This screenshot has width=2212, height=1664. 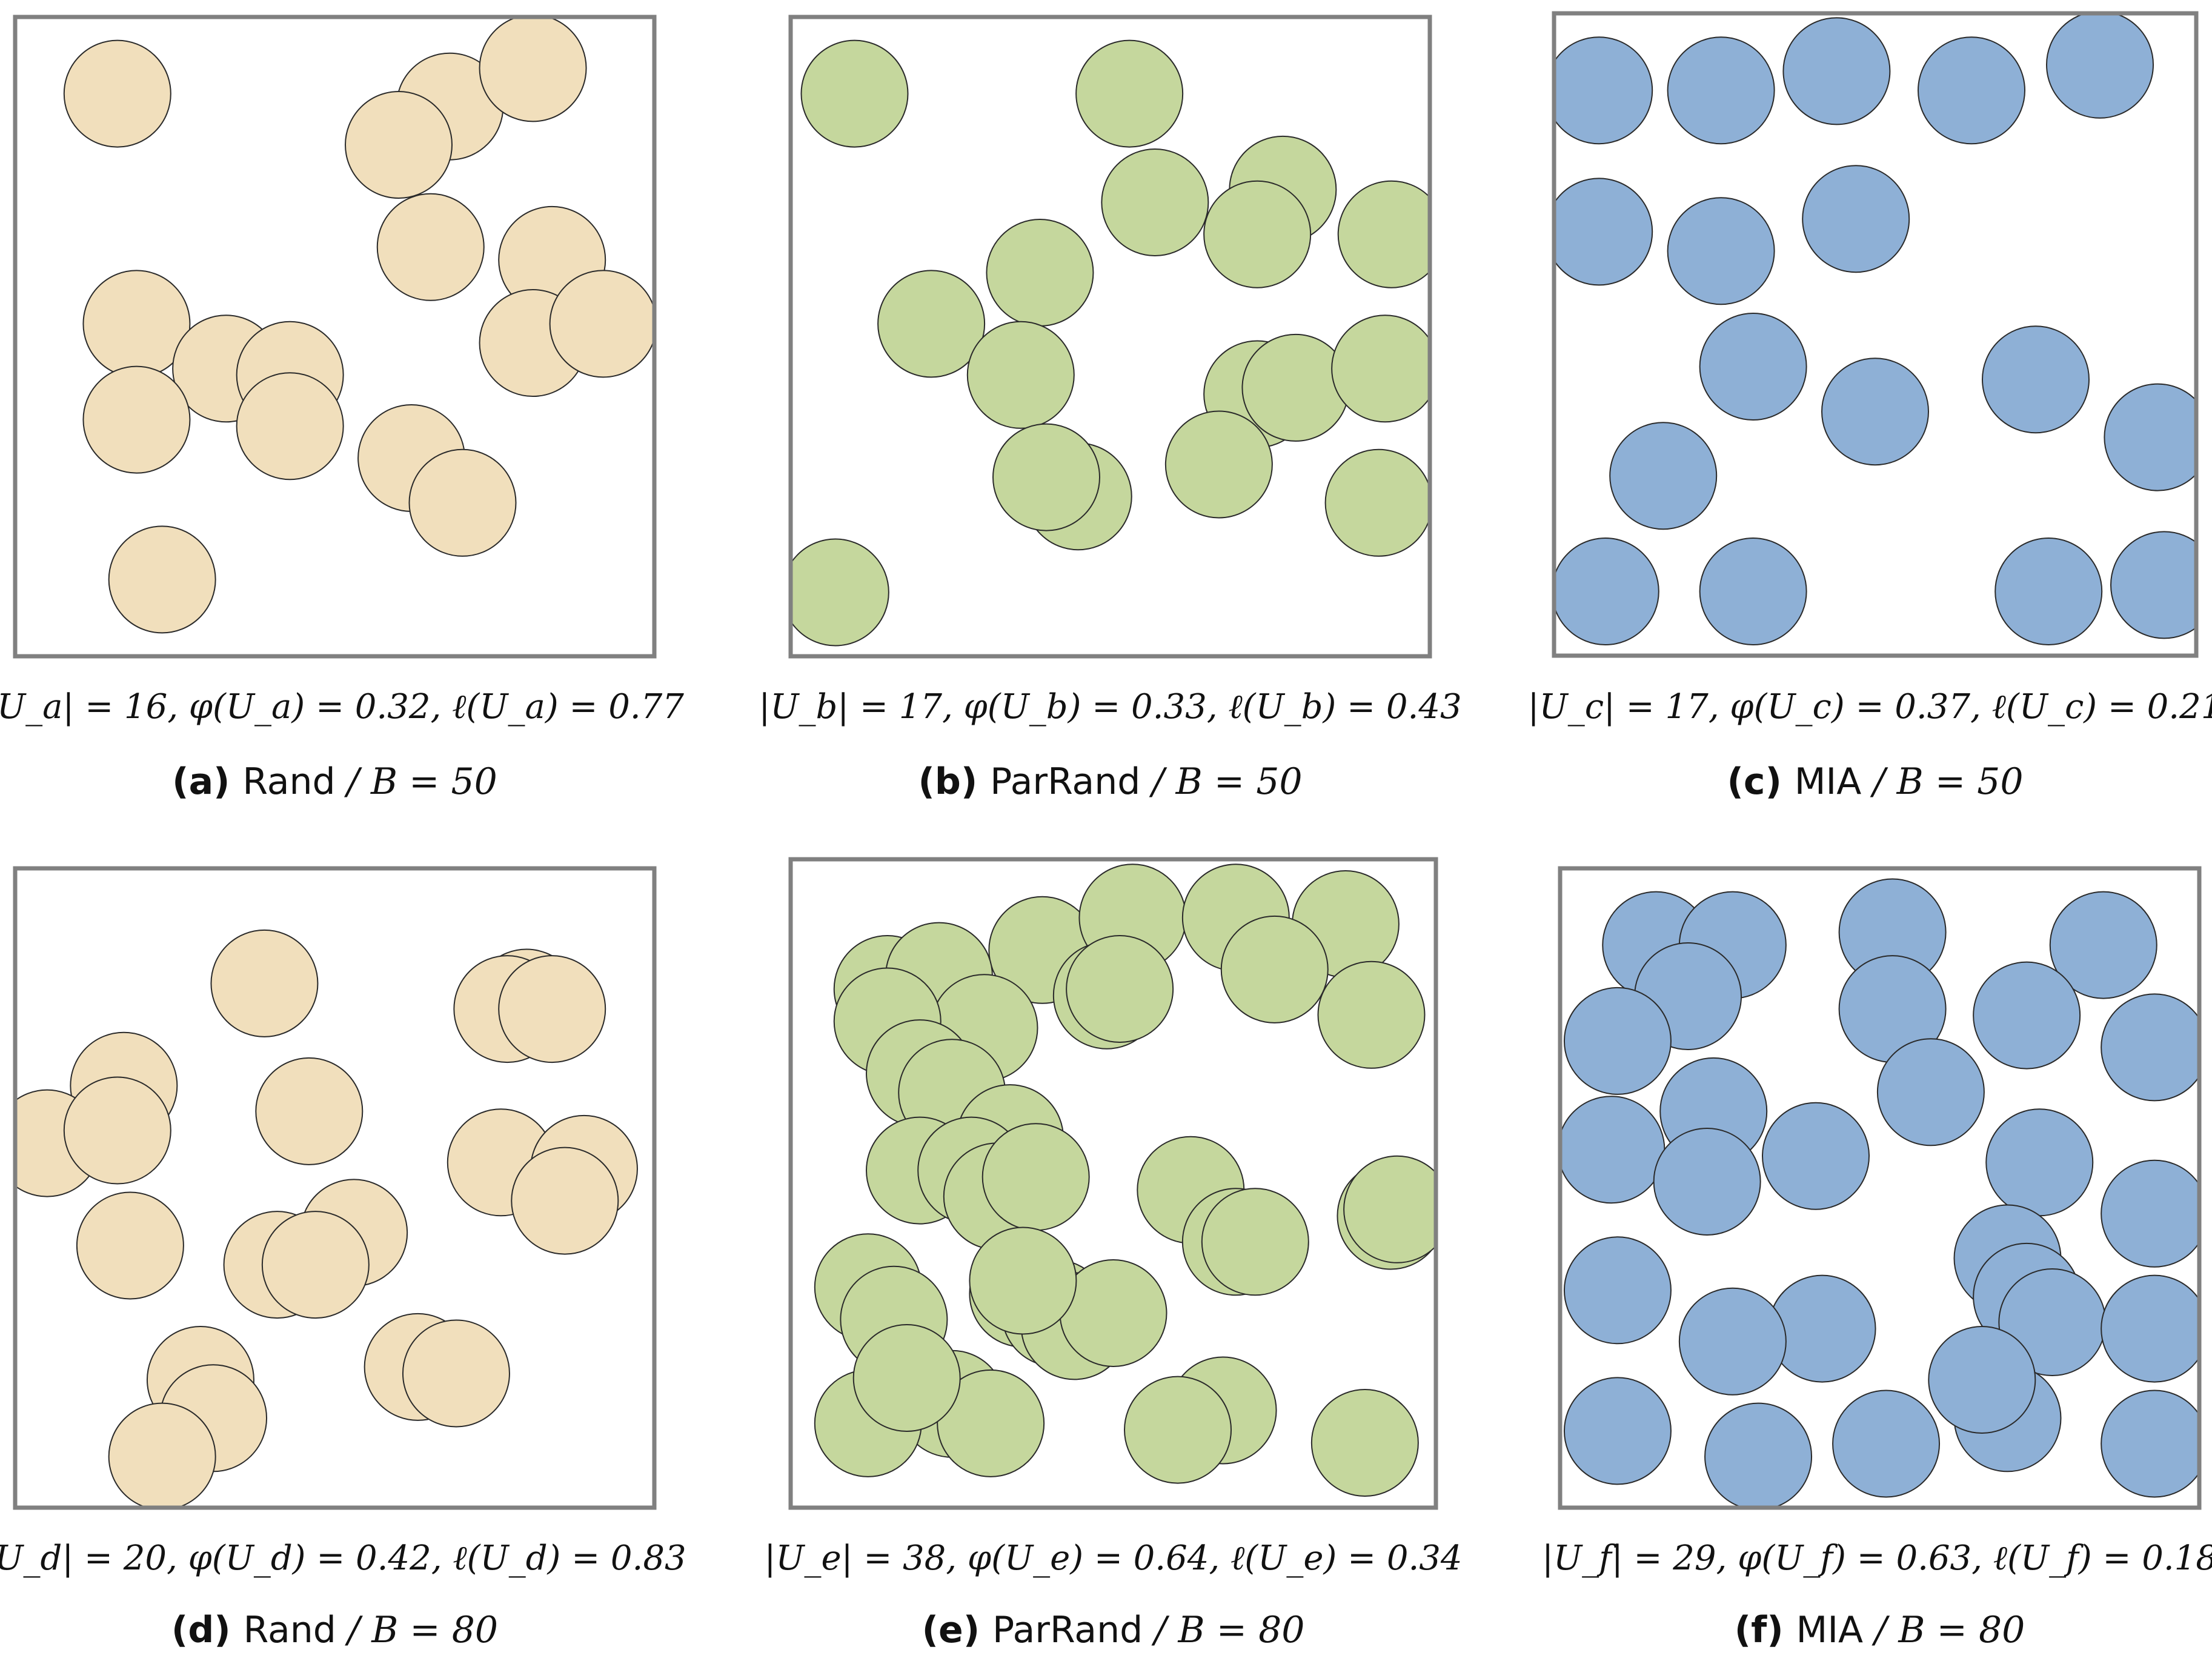 What do you see at coordinates (1113, 1558) in the screenshot?
I see `metric-caption: |U_e| = 38, φ(U_e) = 0.64, ℓ(U_e) = 0.34` at bounding box center [1113, 1558].